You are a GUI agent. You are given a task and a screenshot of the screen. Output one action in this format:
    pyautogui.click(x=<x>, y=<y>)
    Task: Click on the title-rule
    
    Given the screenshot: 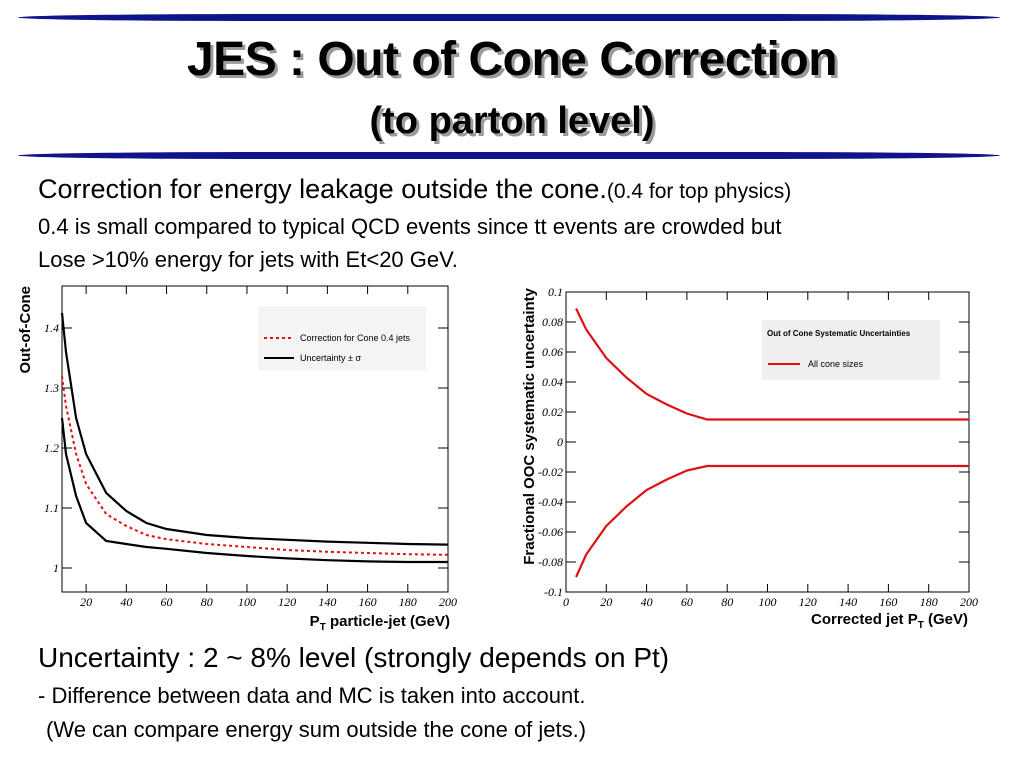 What is the action you would take?
    pyautogui.click(x=509, y=155)
    